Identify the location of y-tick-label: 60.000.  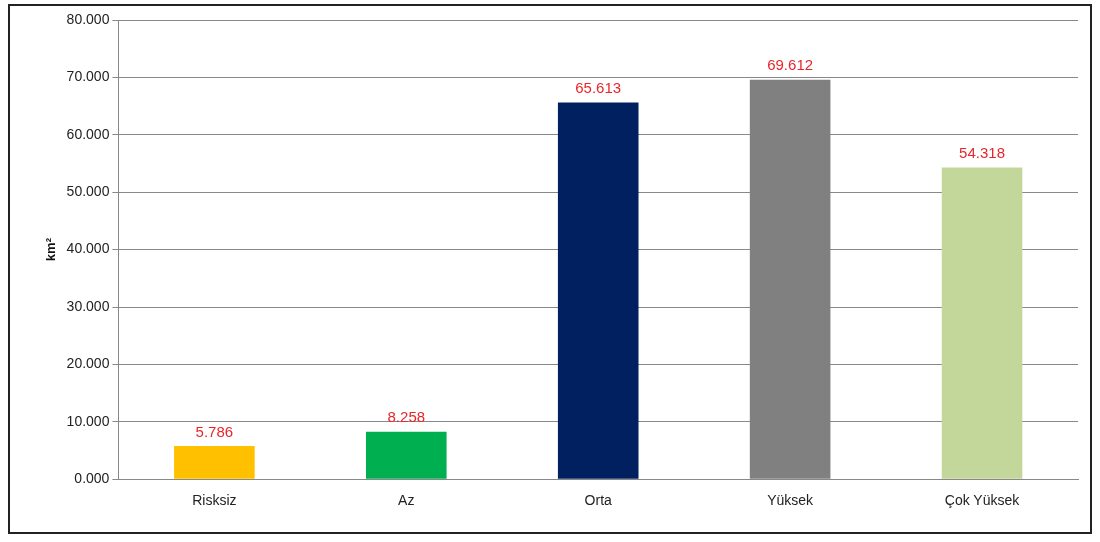
(88, 133).